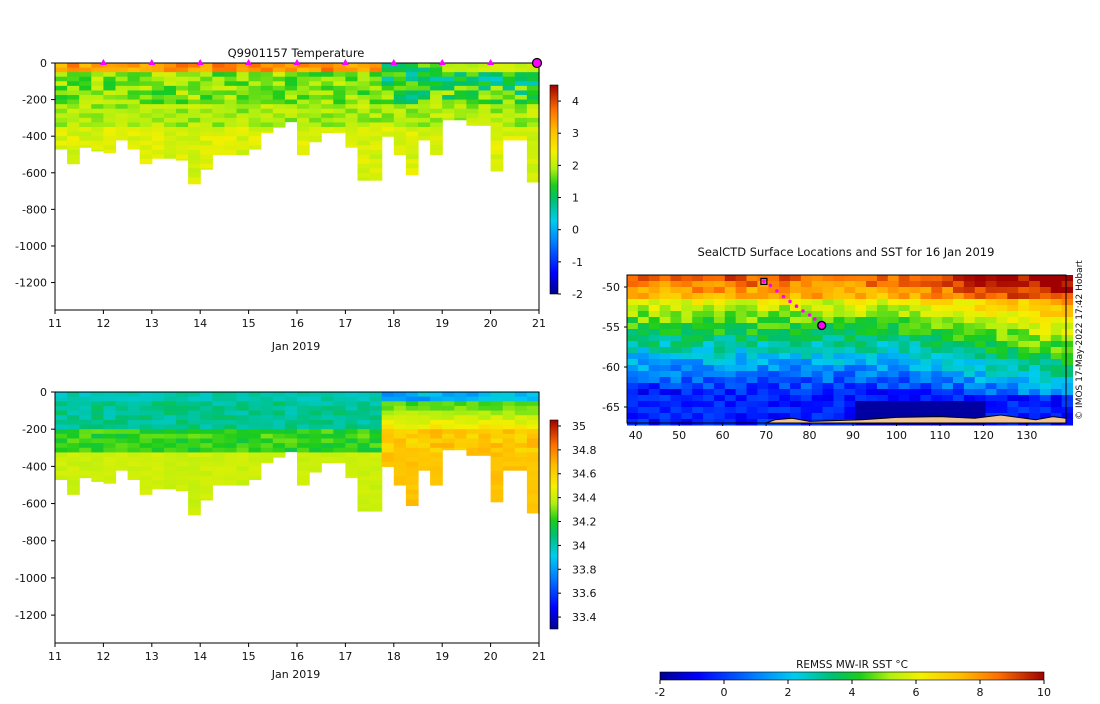 This screenshot has width=1100, height=704. What do you see at coordinates (31, 283) in the screenshot?
I see `y-tick-label: -1200` at bounding box center [31, 283].